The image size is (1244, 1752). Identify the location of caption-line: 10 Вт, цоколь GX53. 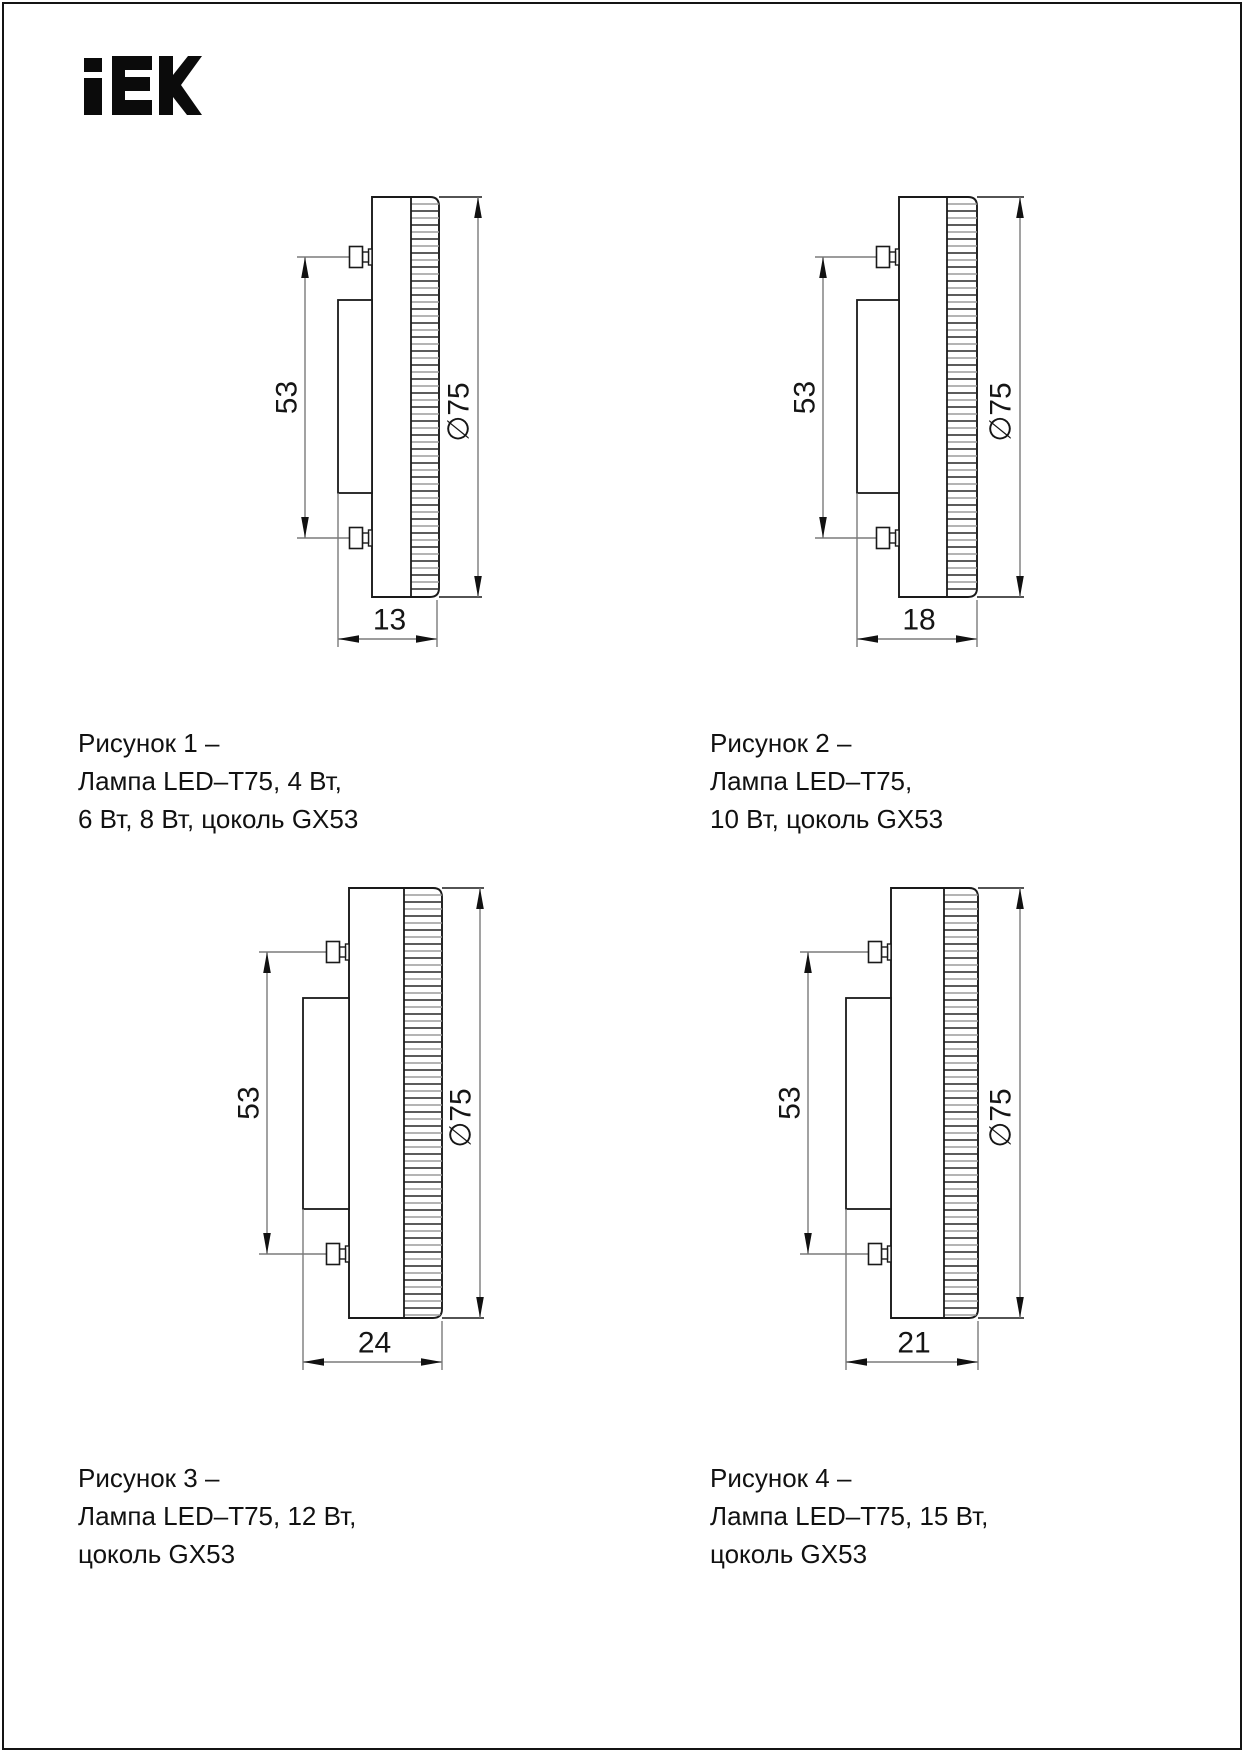
(827, 819).